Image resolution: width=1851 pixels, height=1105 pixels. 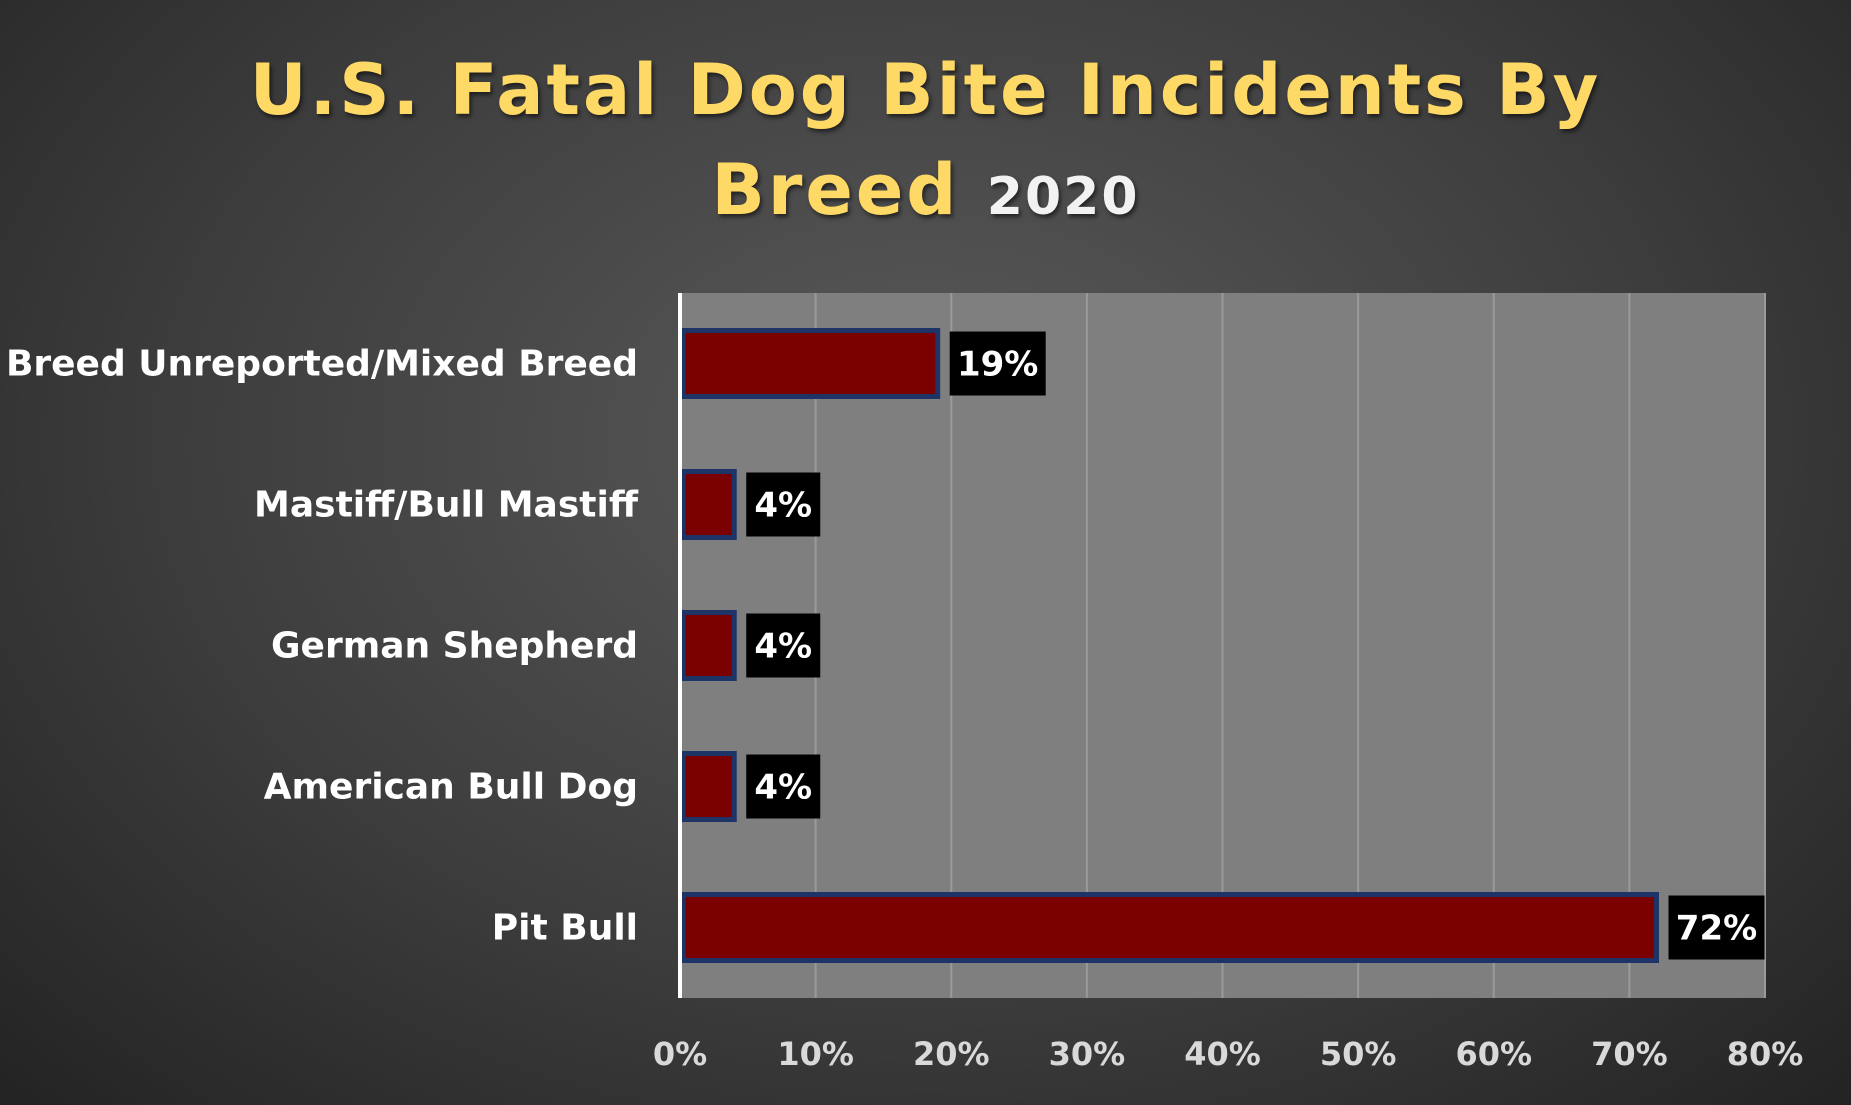 I want to click on data-label: 19%, so click(x=997, y=365).